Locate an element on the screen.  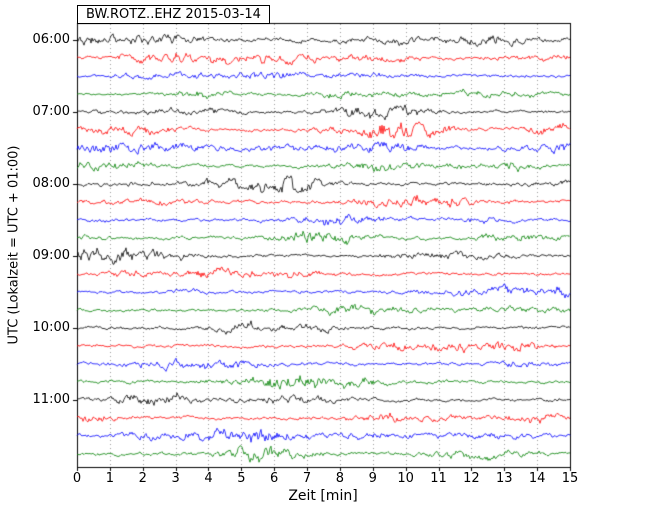
y-tick-label: 09:00 is located at coordinates (51, 255).